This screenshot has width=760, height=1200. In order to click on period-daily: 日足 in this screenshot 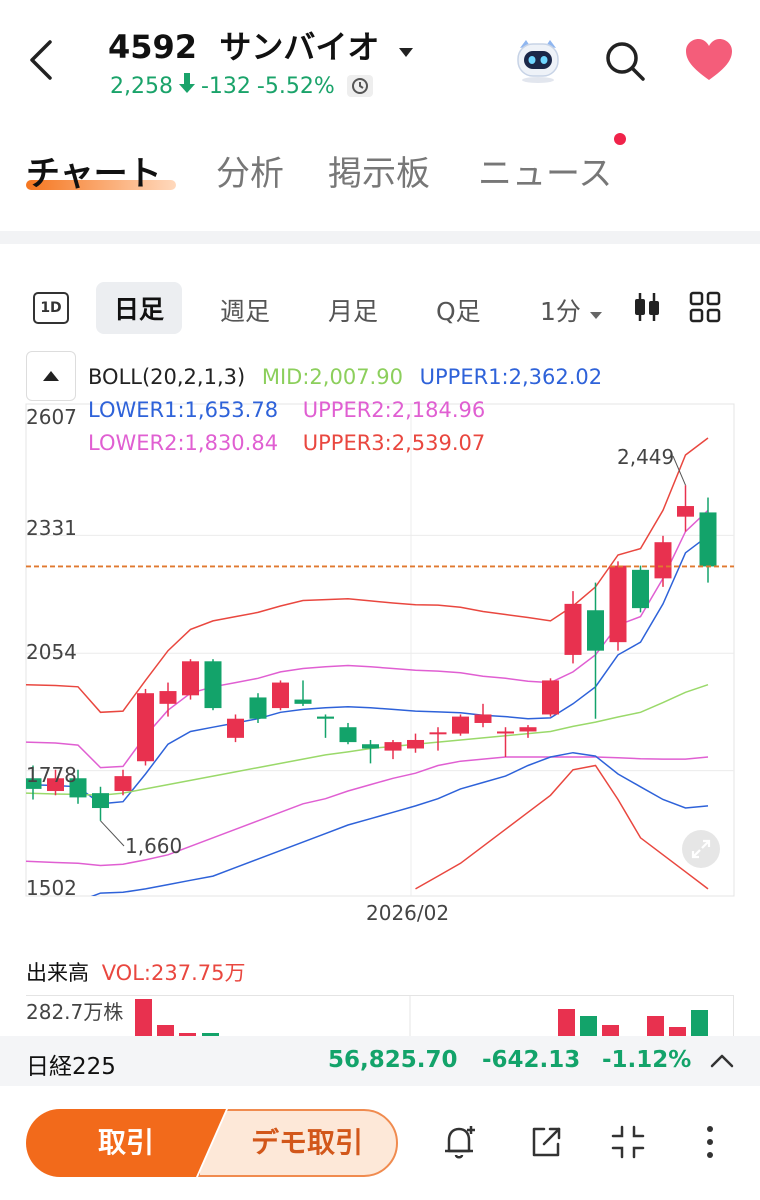, I will do `click(139, 308)`.